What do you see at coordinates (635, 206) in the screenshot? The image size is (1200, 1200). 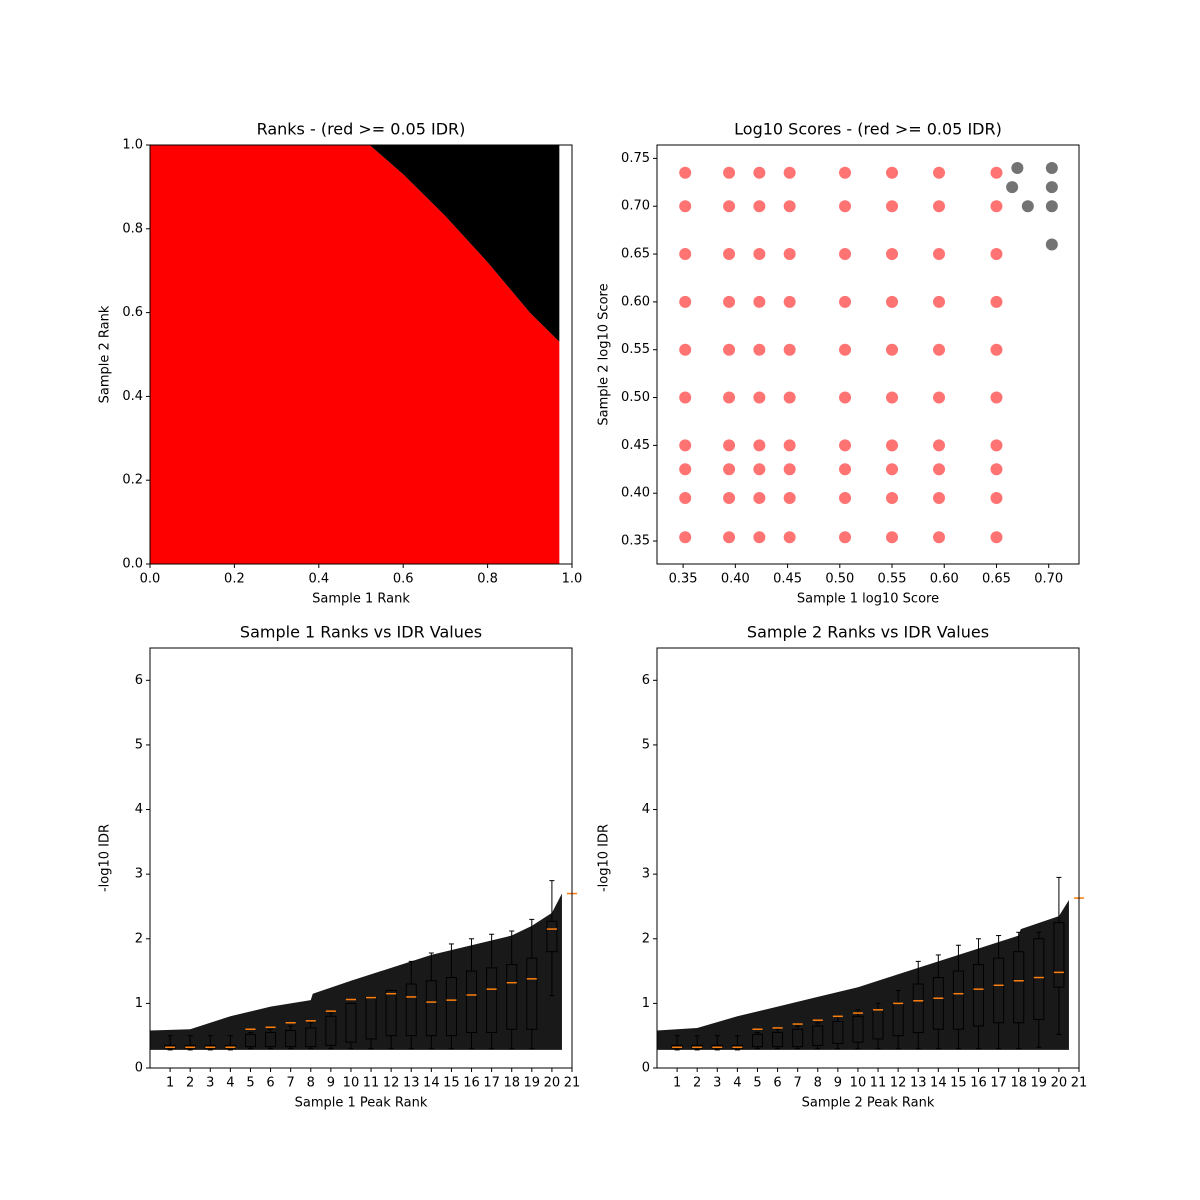 I see `y-tick-label: 0.70` at bounding box center [635, 206].